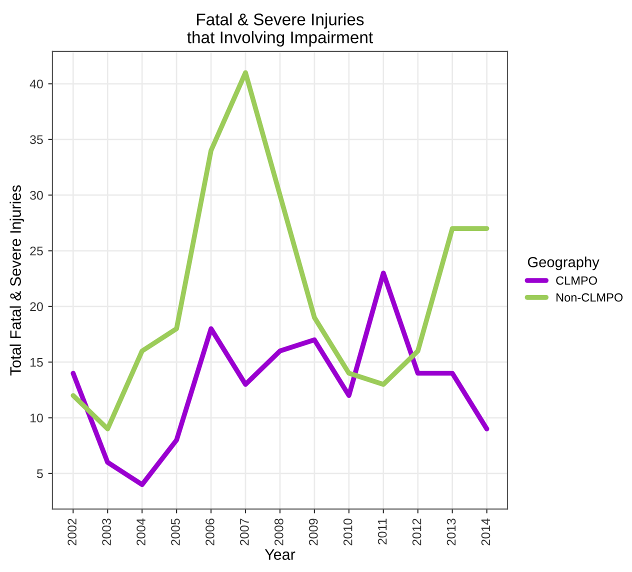 The width and height of the screenshot is (632, 572). I want to click on y-tick-label: 40, so click(36, 84).